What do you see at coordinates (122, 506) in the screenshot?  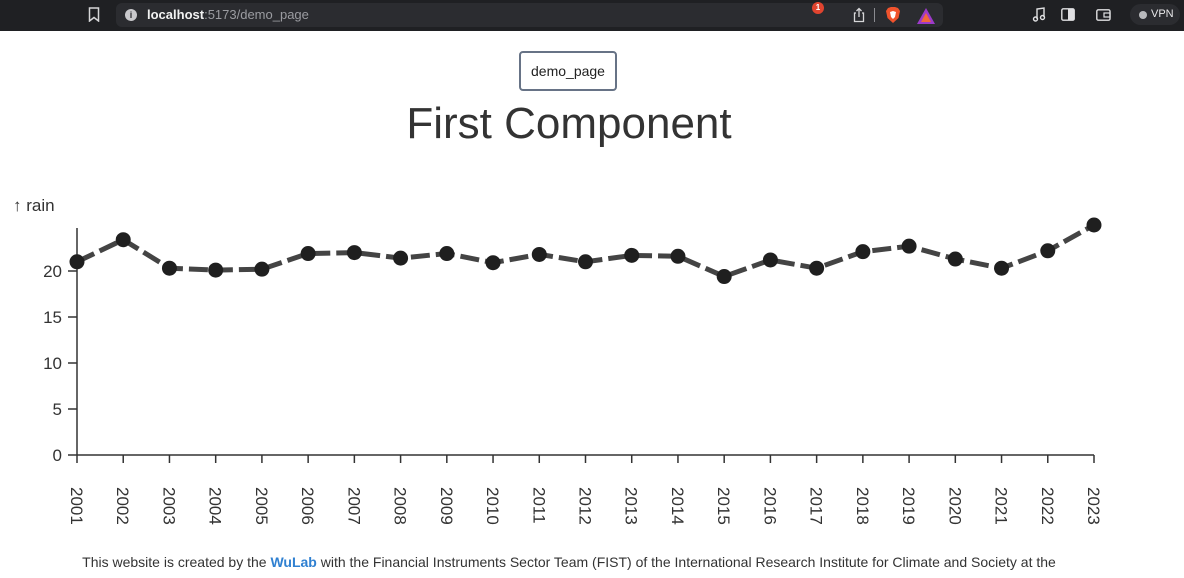 I see `x-tick-label: 2002` at bounding box center [122, 506].